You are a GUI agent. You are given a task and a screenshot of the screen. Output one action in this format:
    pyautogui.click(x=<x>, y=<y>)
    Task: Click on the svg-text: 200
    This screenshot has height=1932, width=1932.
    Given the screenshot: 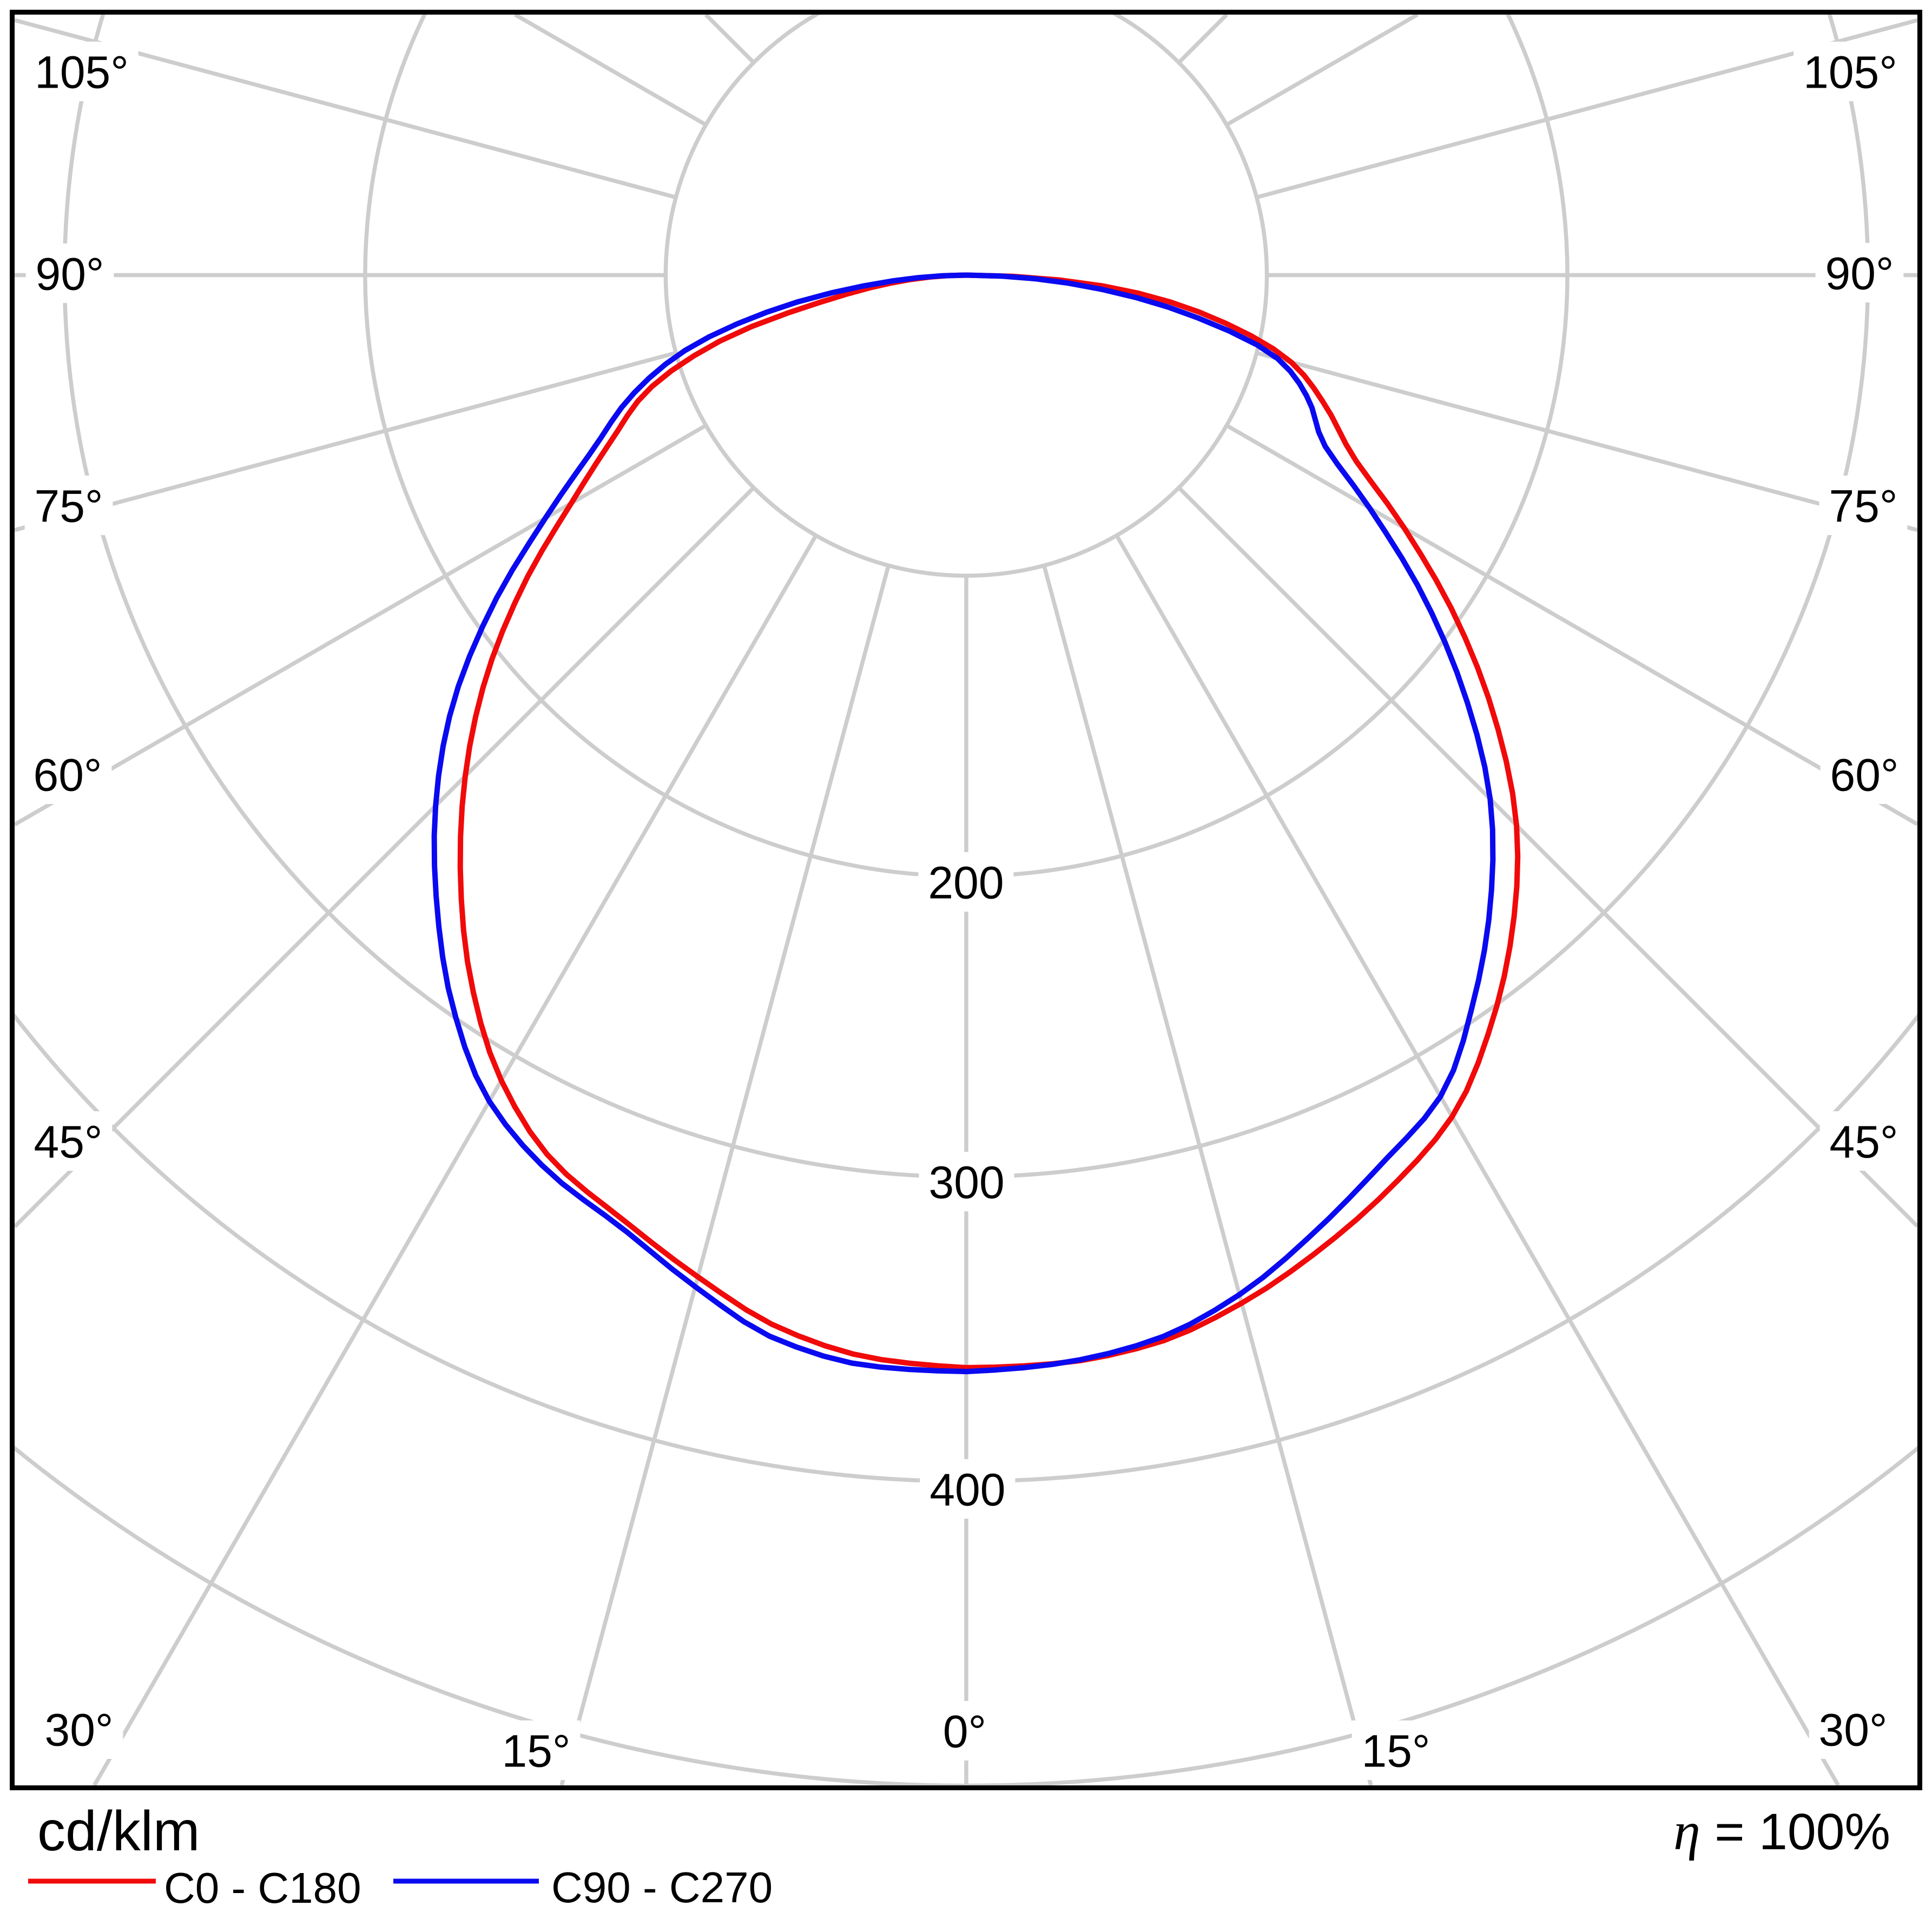 What is the action you would take?
    pyautogui.click(x=966, y=883)
    